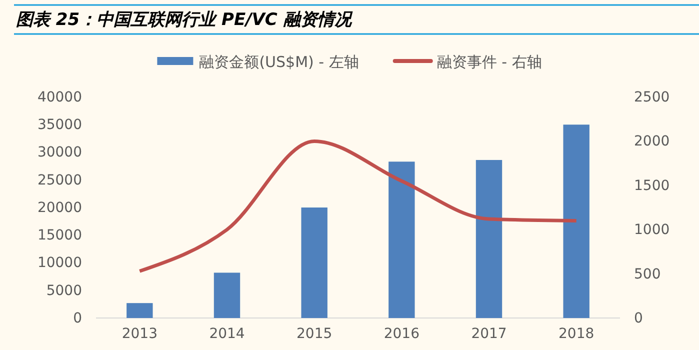 The width and height of the screenshot is (699, 350). Describe the element at coordinates (59, 236) in the screenshot. I see `y-tick-label: 15000` at that location.